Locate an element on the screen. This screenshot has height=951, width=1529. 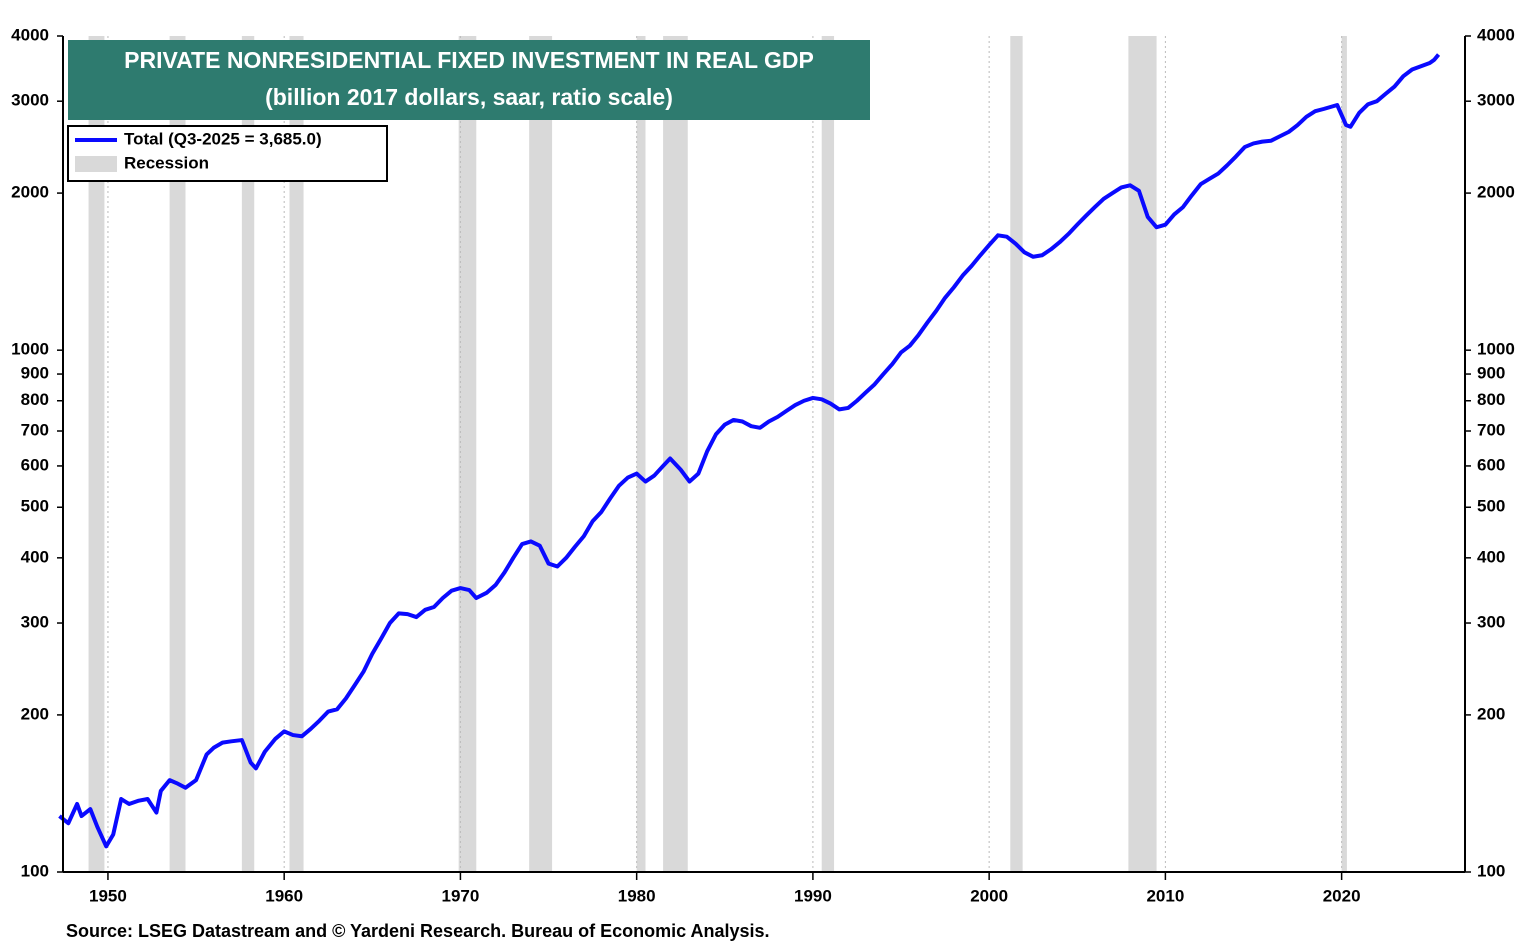
y2-tick-label: 900 is located at coordinates (1491, 373).